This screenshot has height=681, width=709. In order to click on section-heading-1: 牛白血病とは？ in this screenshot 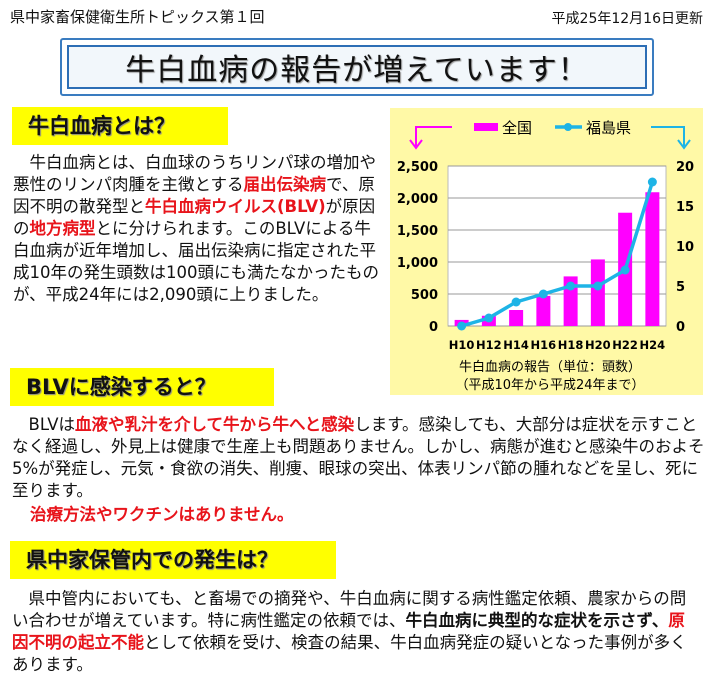, I will do `click(120, 126)`.